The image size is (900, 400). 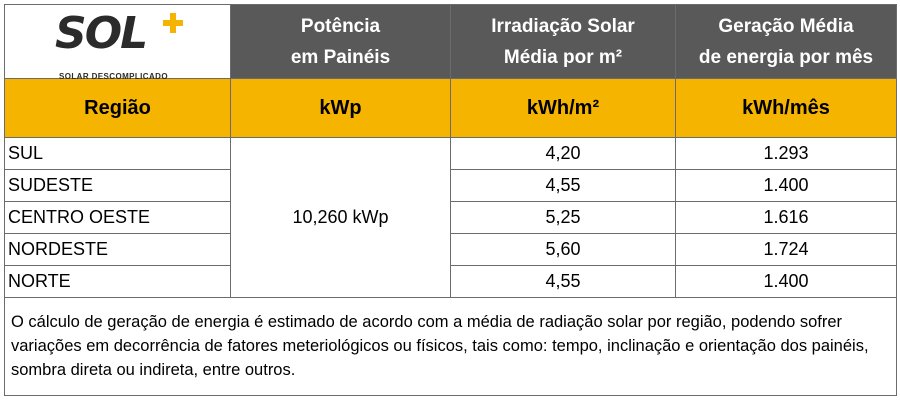 I want to click on power-cell: 10,260 kWp, so click(x=340, y=217).